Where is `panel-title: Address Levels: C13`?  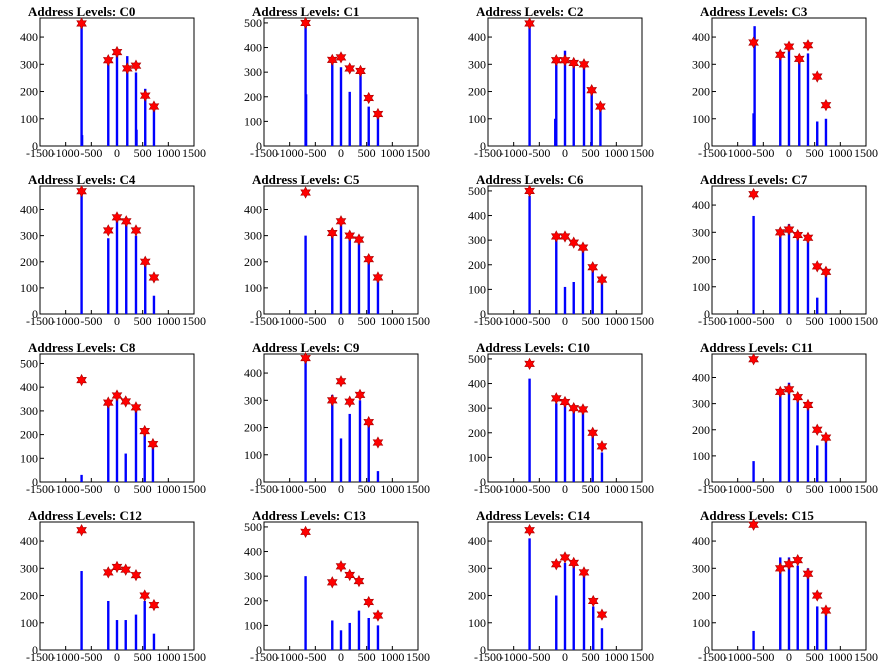
panel-title: Address Levels: C13 is located at coordinates (309, 515).